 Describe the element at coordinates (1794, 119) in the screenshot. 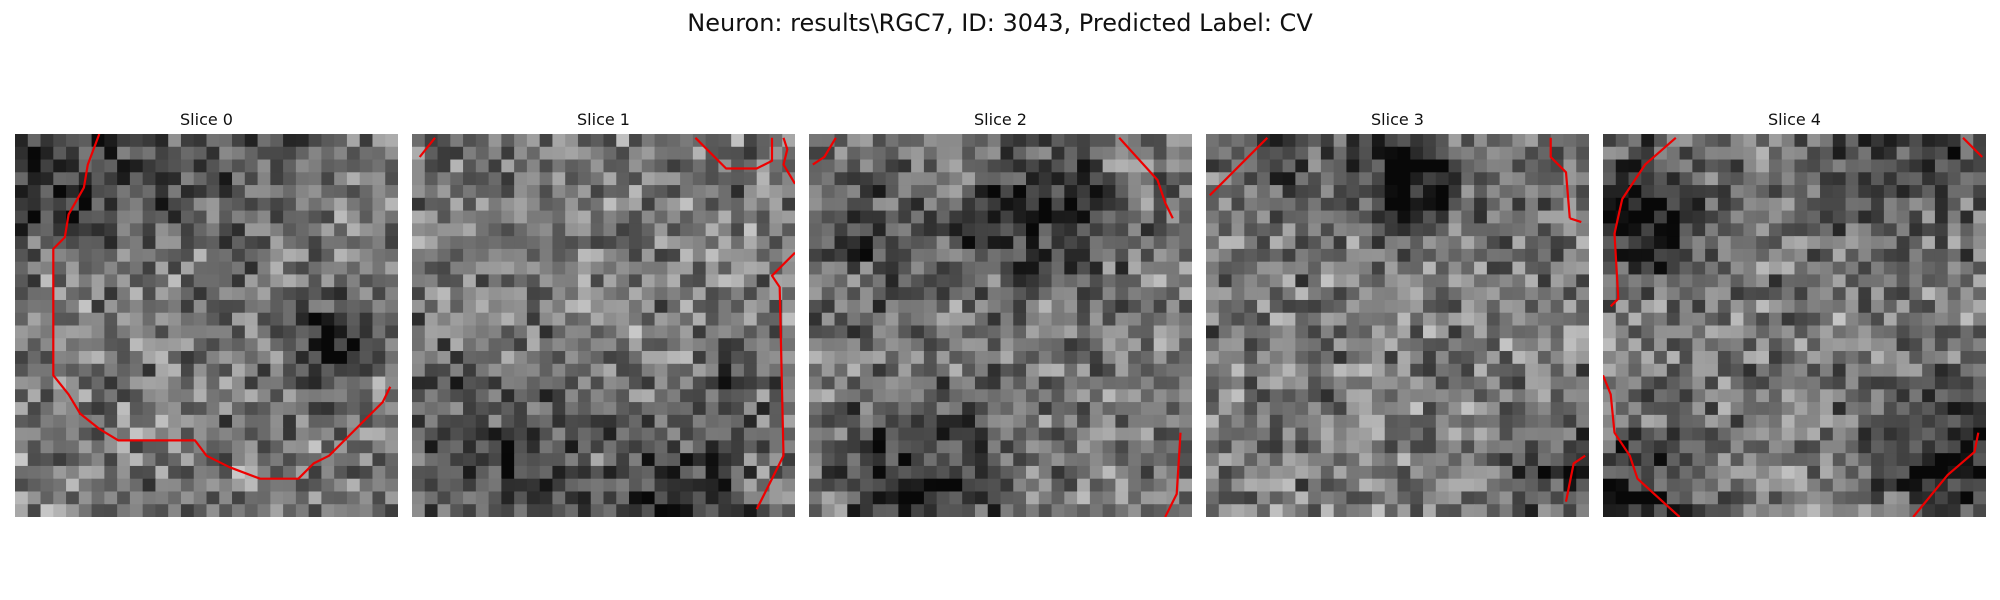

I see `slice-title: Slice 4` at that location.